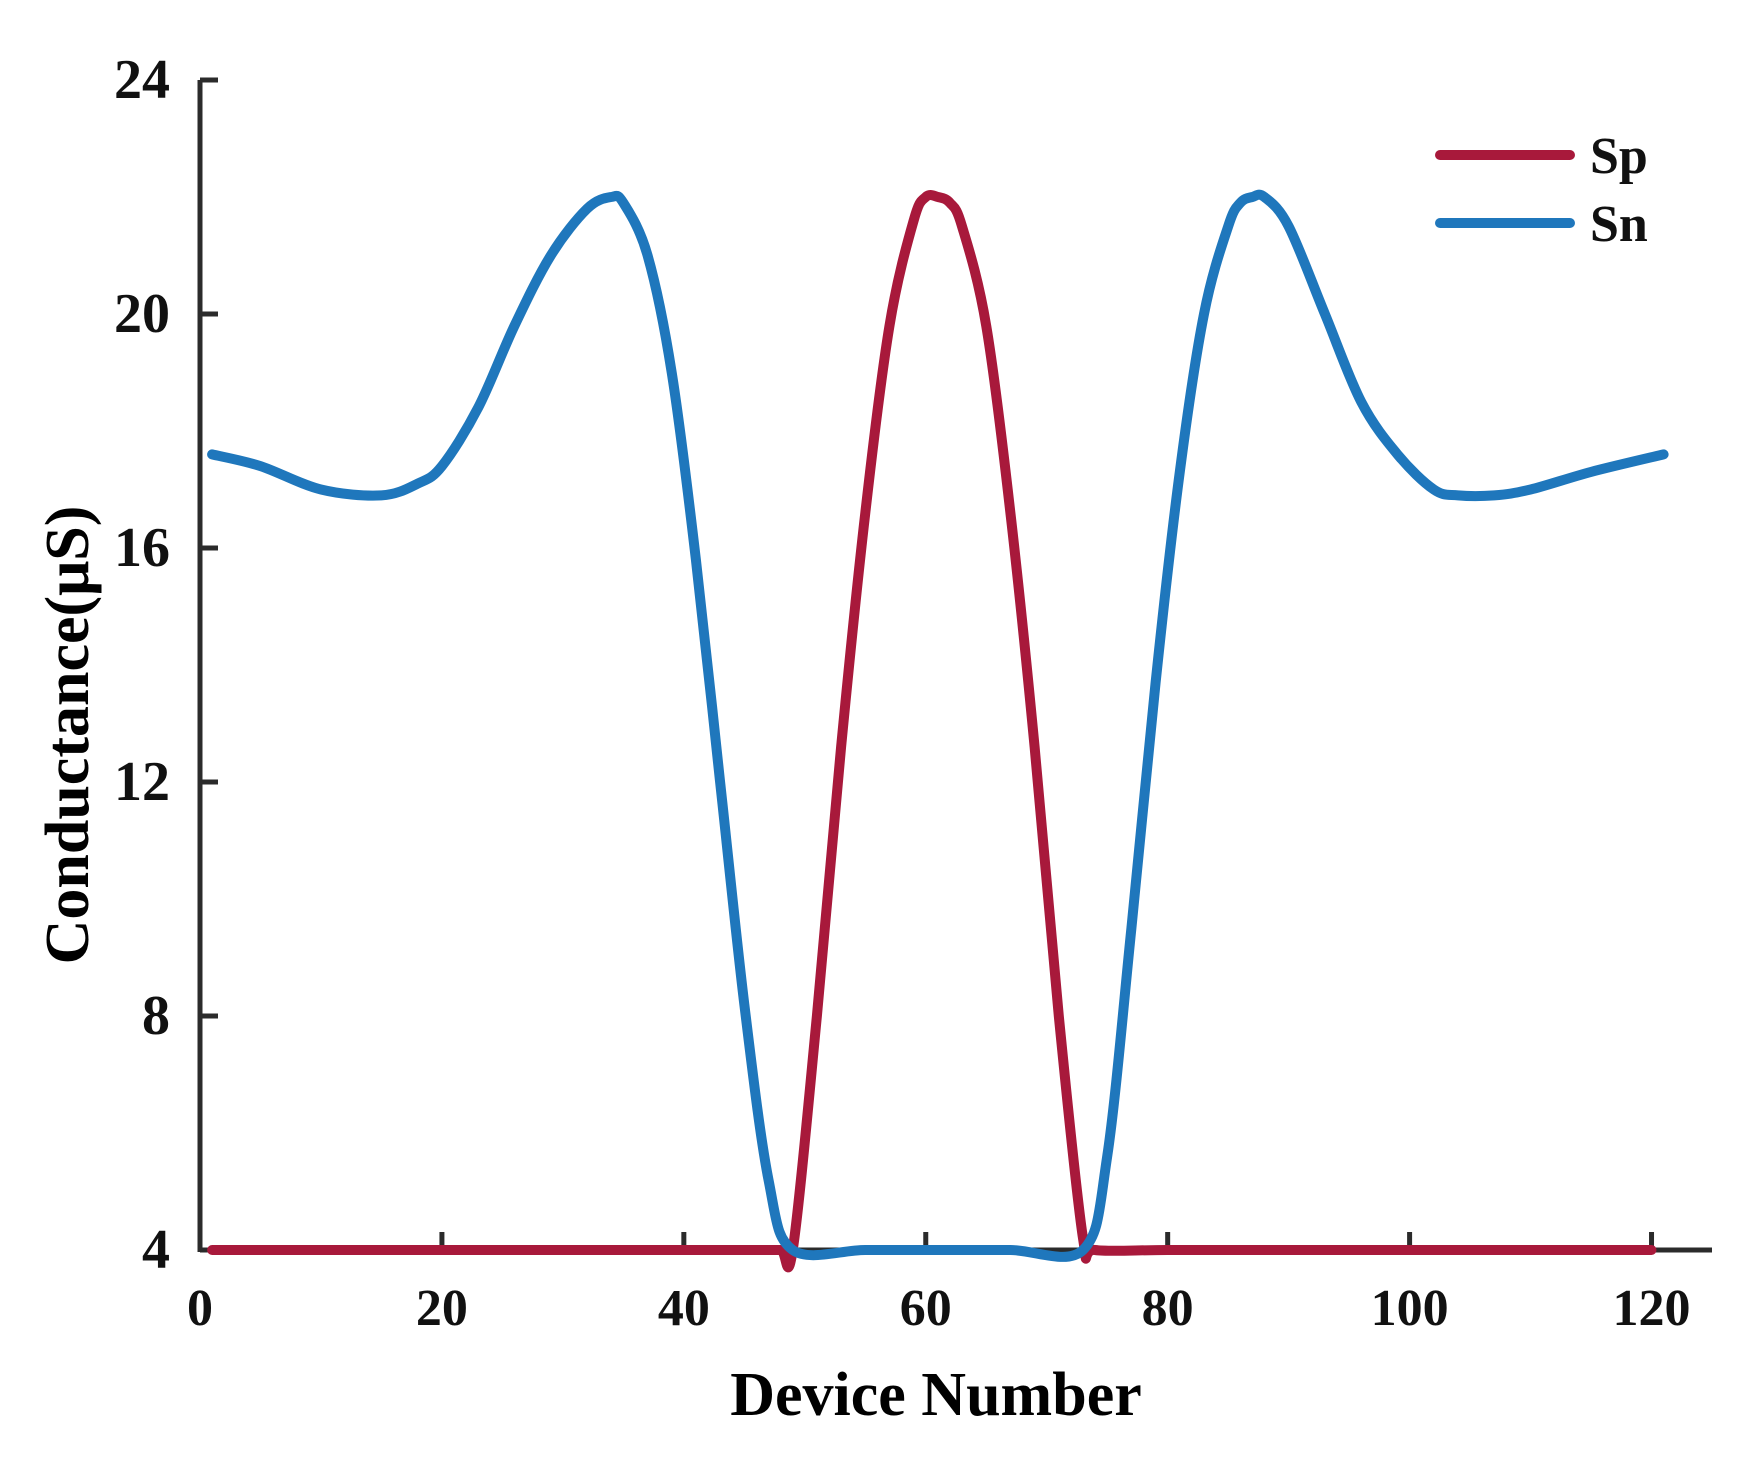 The width and height of the screenshot is (1756, 1462). Describe the element at coordinates (684, 1308) in the screenshot. I see `x-tick-label: 40` at that location.